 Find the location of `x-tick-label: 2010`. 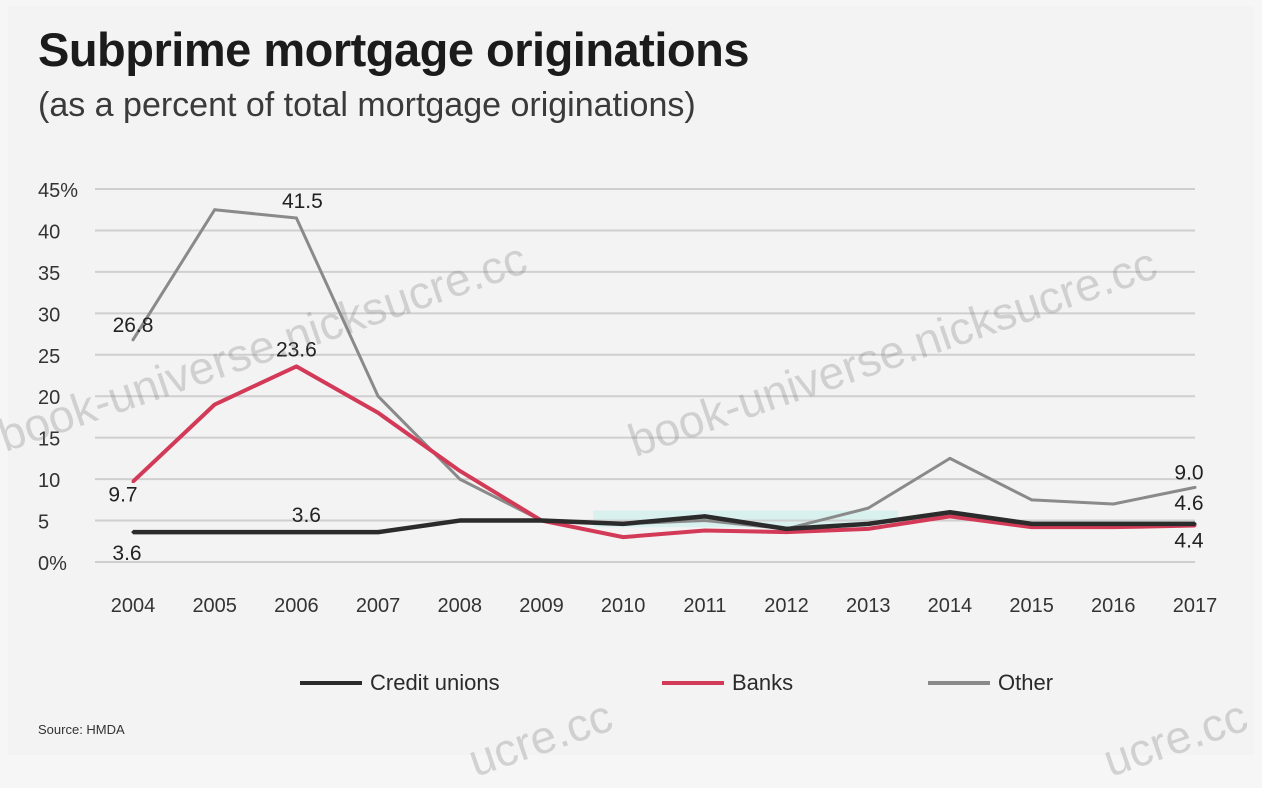

x-tick-label: 2010 is located at coordinates (623, 606).